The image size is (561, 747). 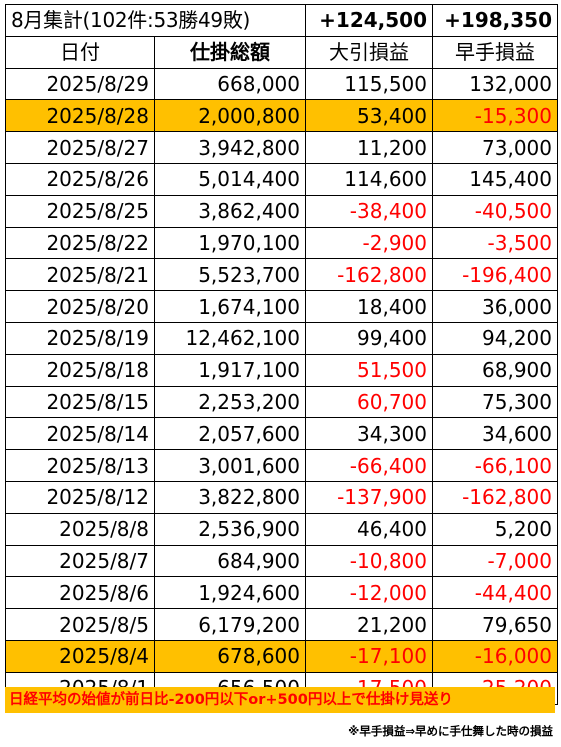 What do you see at coordinates (80, 211) in the screenshot?
I see `row-date: 2025/8/25` at bounding box center [80, 211].